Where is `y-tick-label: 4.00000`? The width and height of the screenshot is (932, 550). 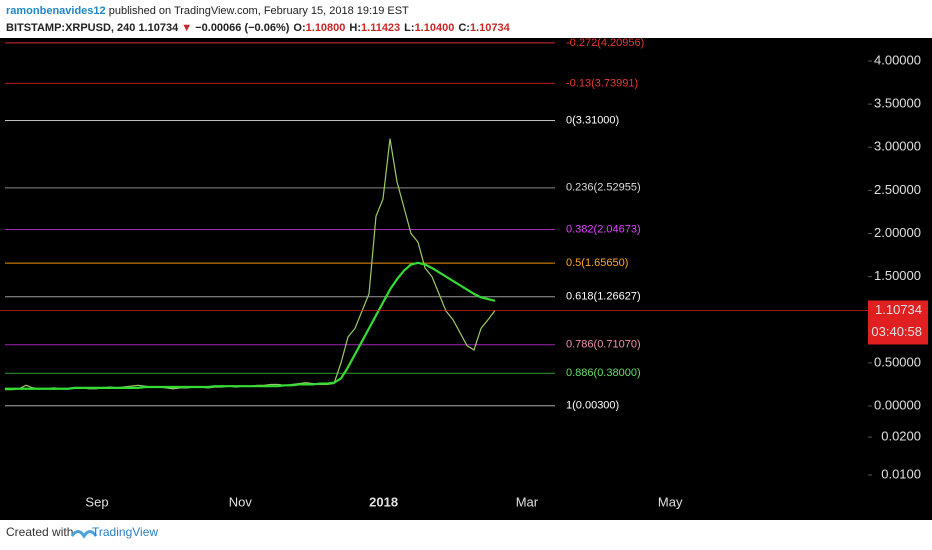 y-tick-label: 4.00000 is located at coordinates (897, 59).